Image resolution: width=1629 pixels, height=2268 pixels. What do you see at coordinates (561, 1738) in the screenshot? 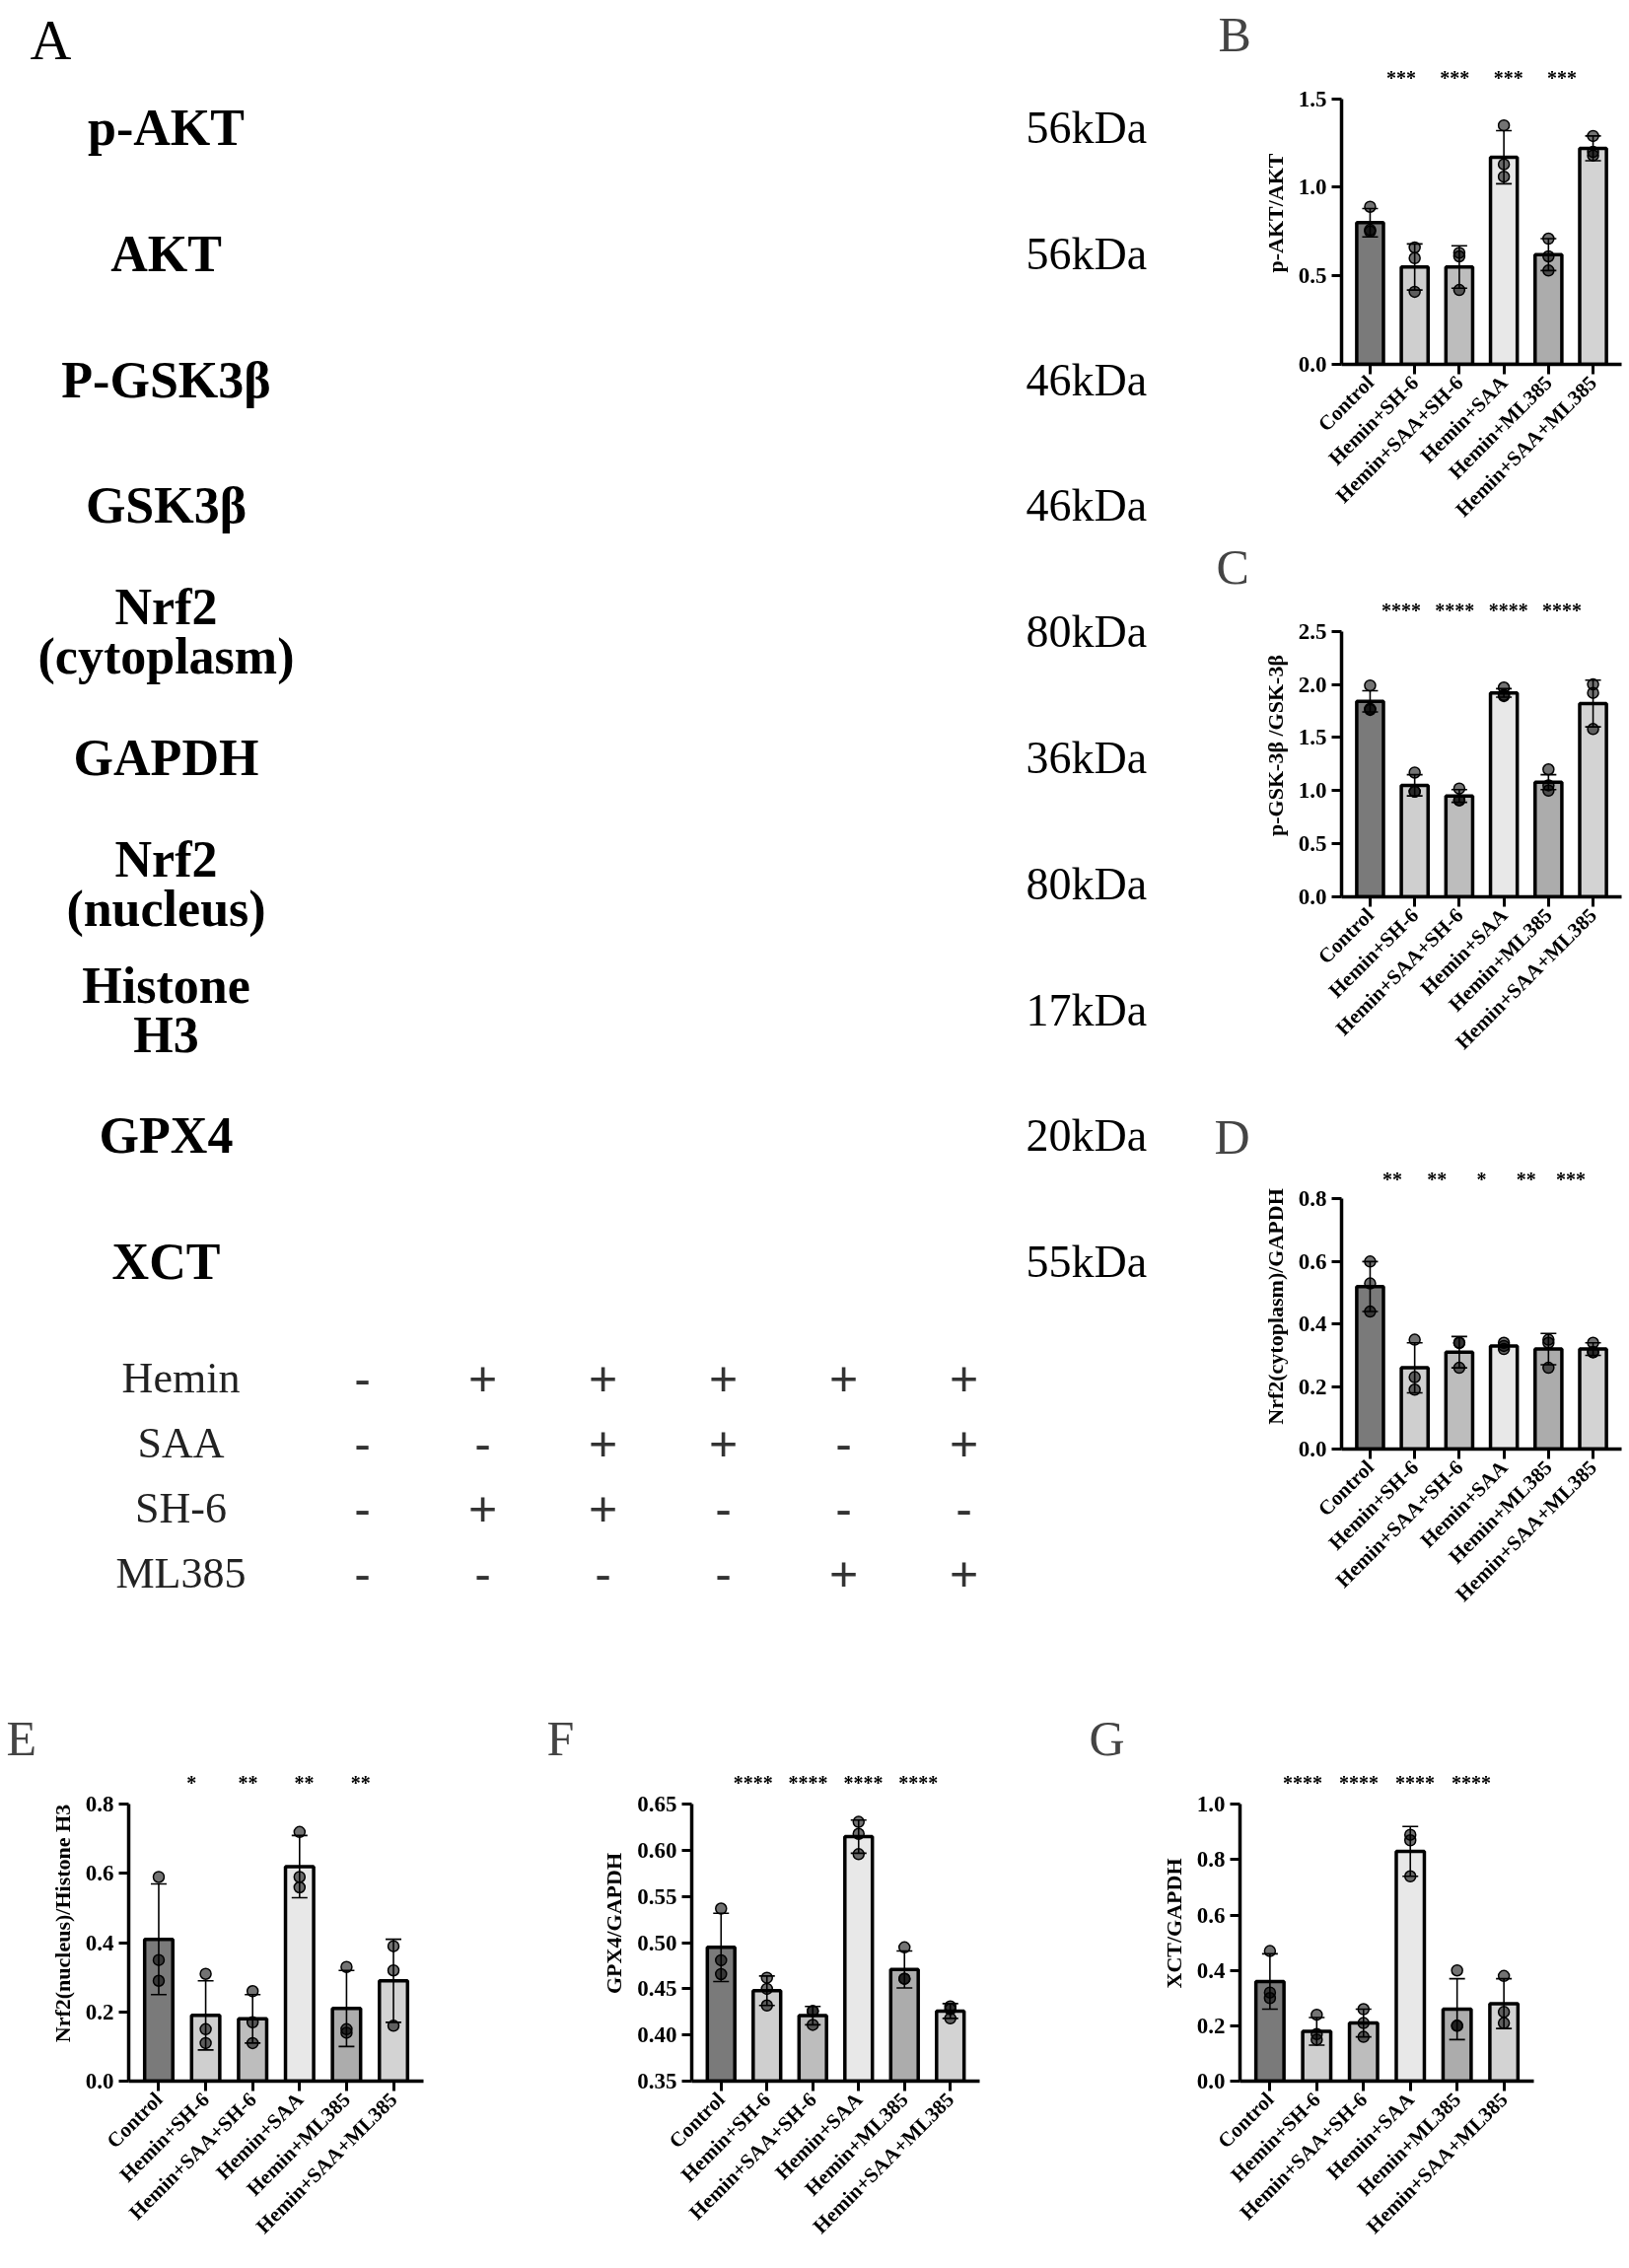
I see `chart-title: F` at bounding box center [561, 1738].